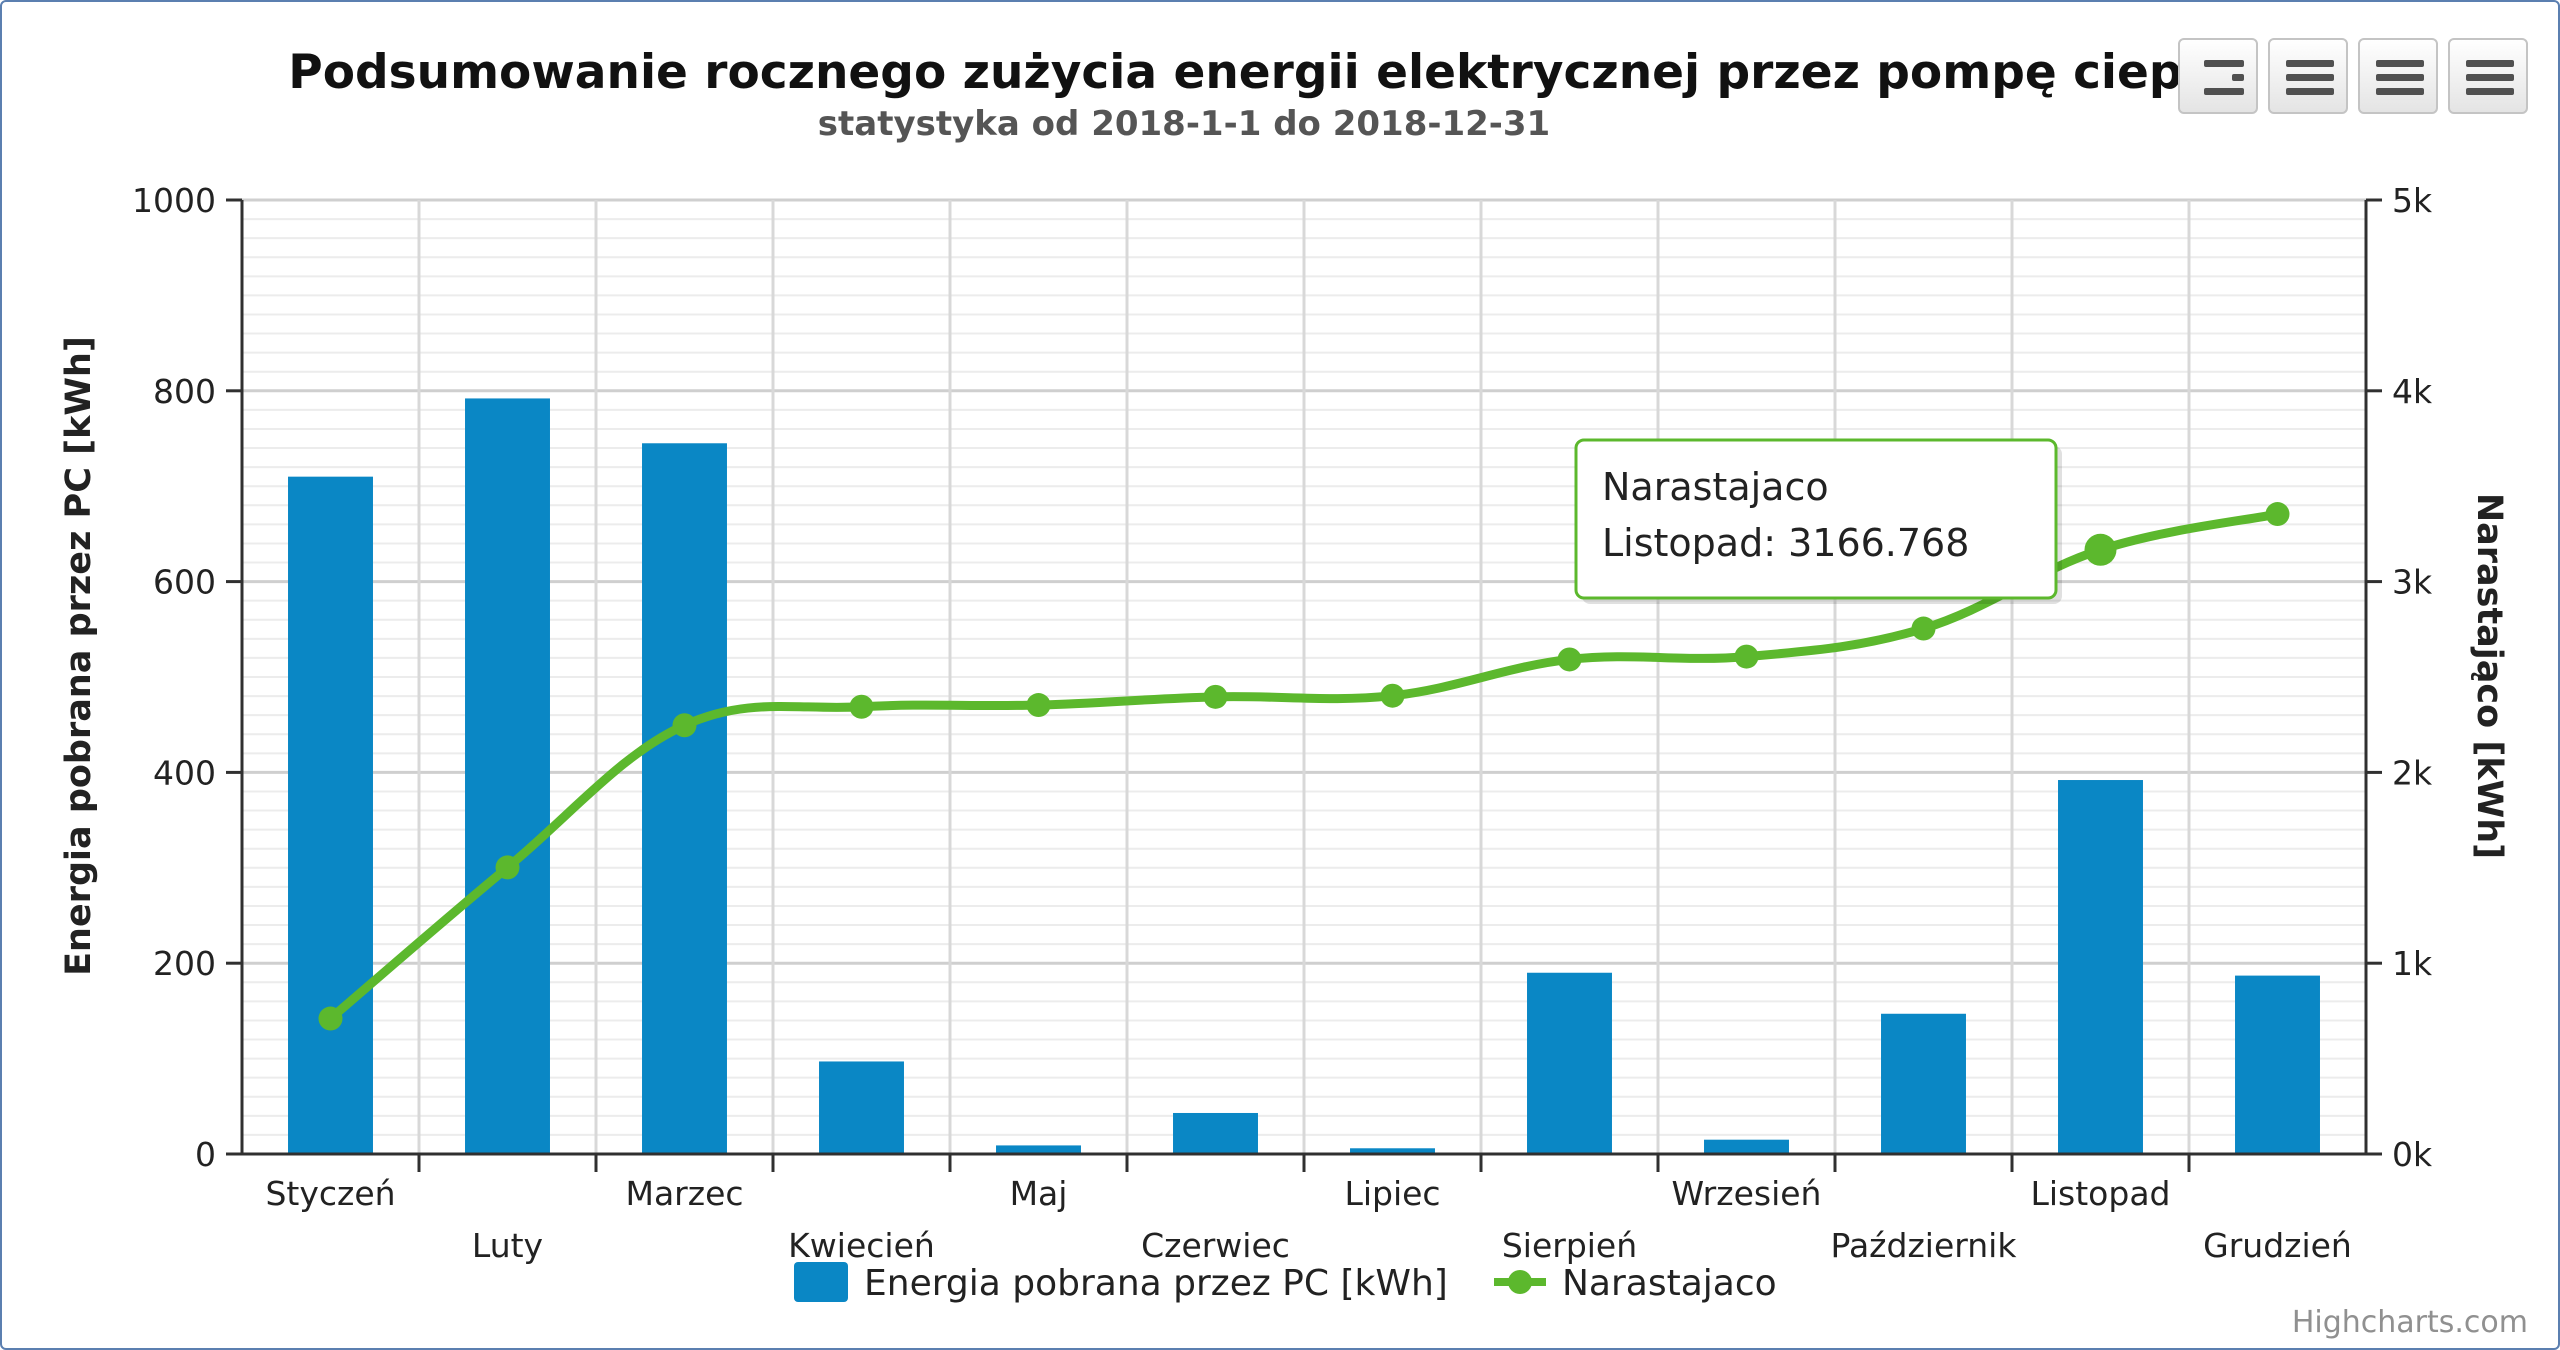  I want to click on y-axis-right-title: Narastająco [kWh], so click(2489, 676).